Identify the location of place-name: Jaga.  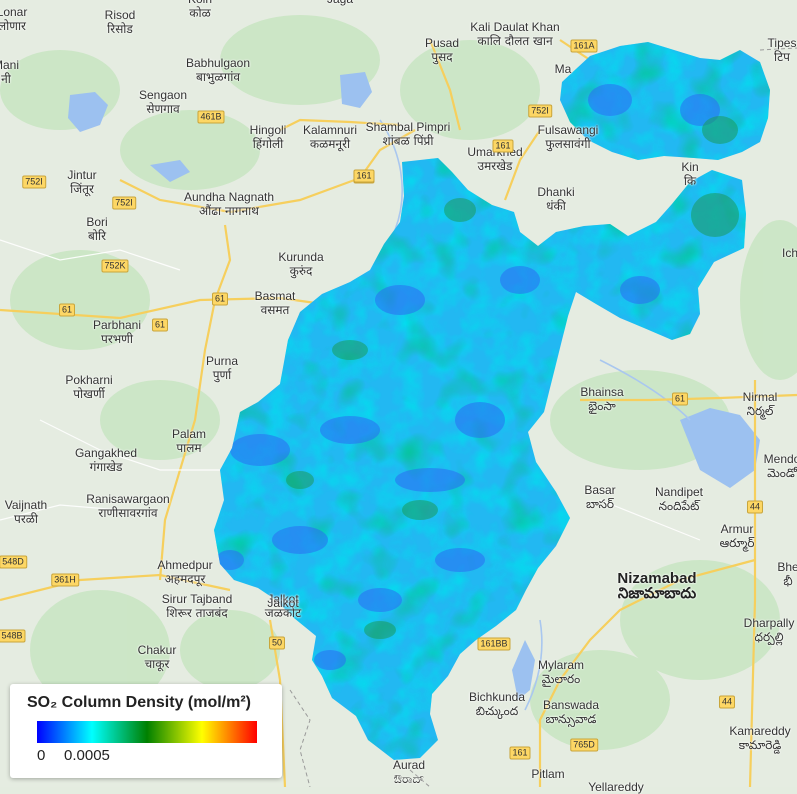
(340, 3).